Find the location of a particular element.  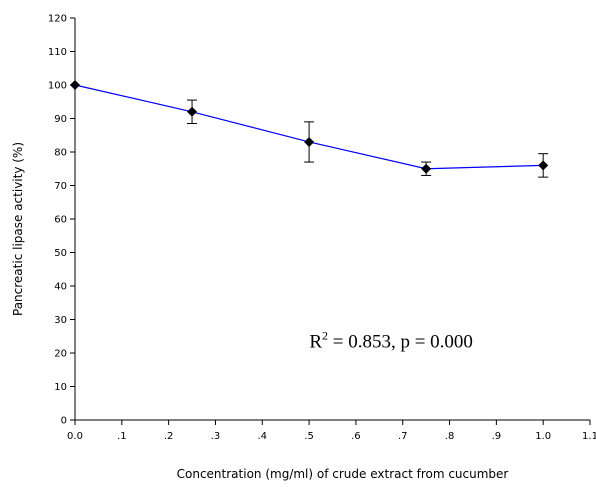

x-tick-label: .1 is located at coordinates (122, 436).